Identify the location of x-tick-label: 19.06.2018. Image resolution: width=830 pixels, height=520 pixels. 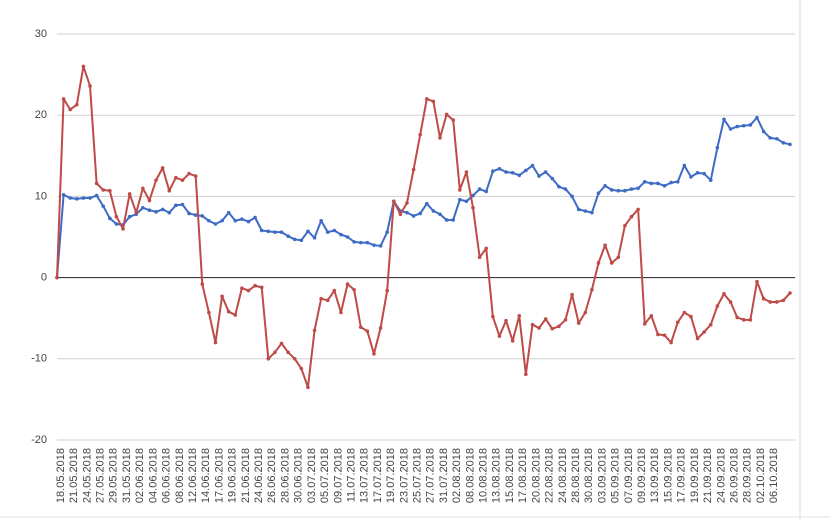
(233, 475).